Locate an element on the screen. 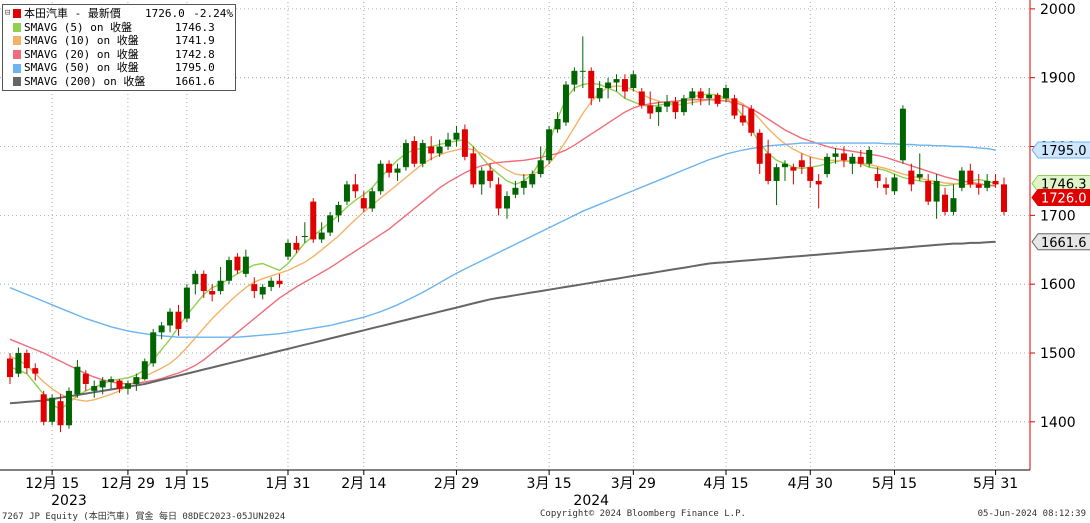 Image resolution: width=1090 pixels, height=523 pixels. y-tick-label: 1500 is located at coordinates (1058, 354).